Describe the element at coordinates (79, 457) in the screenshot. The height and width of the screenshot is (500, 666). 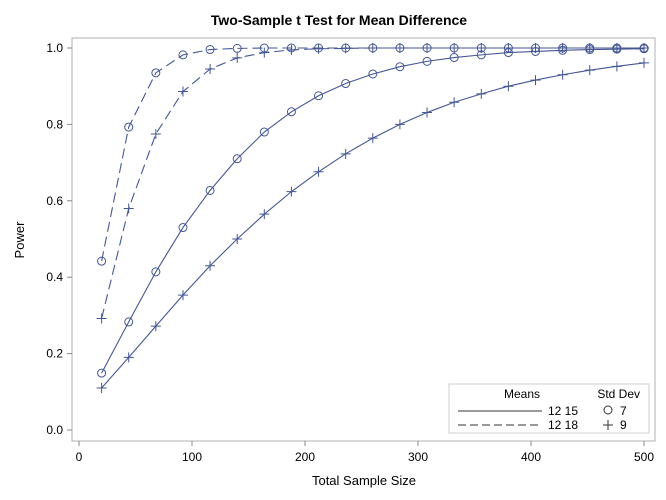
I see `x-tick-label: 0` at that location.